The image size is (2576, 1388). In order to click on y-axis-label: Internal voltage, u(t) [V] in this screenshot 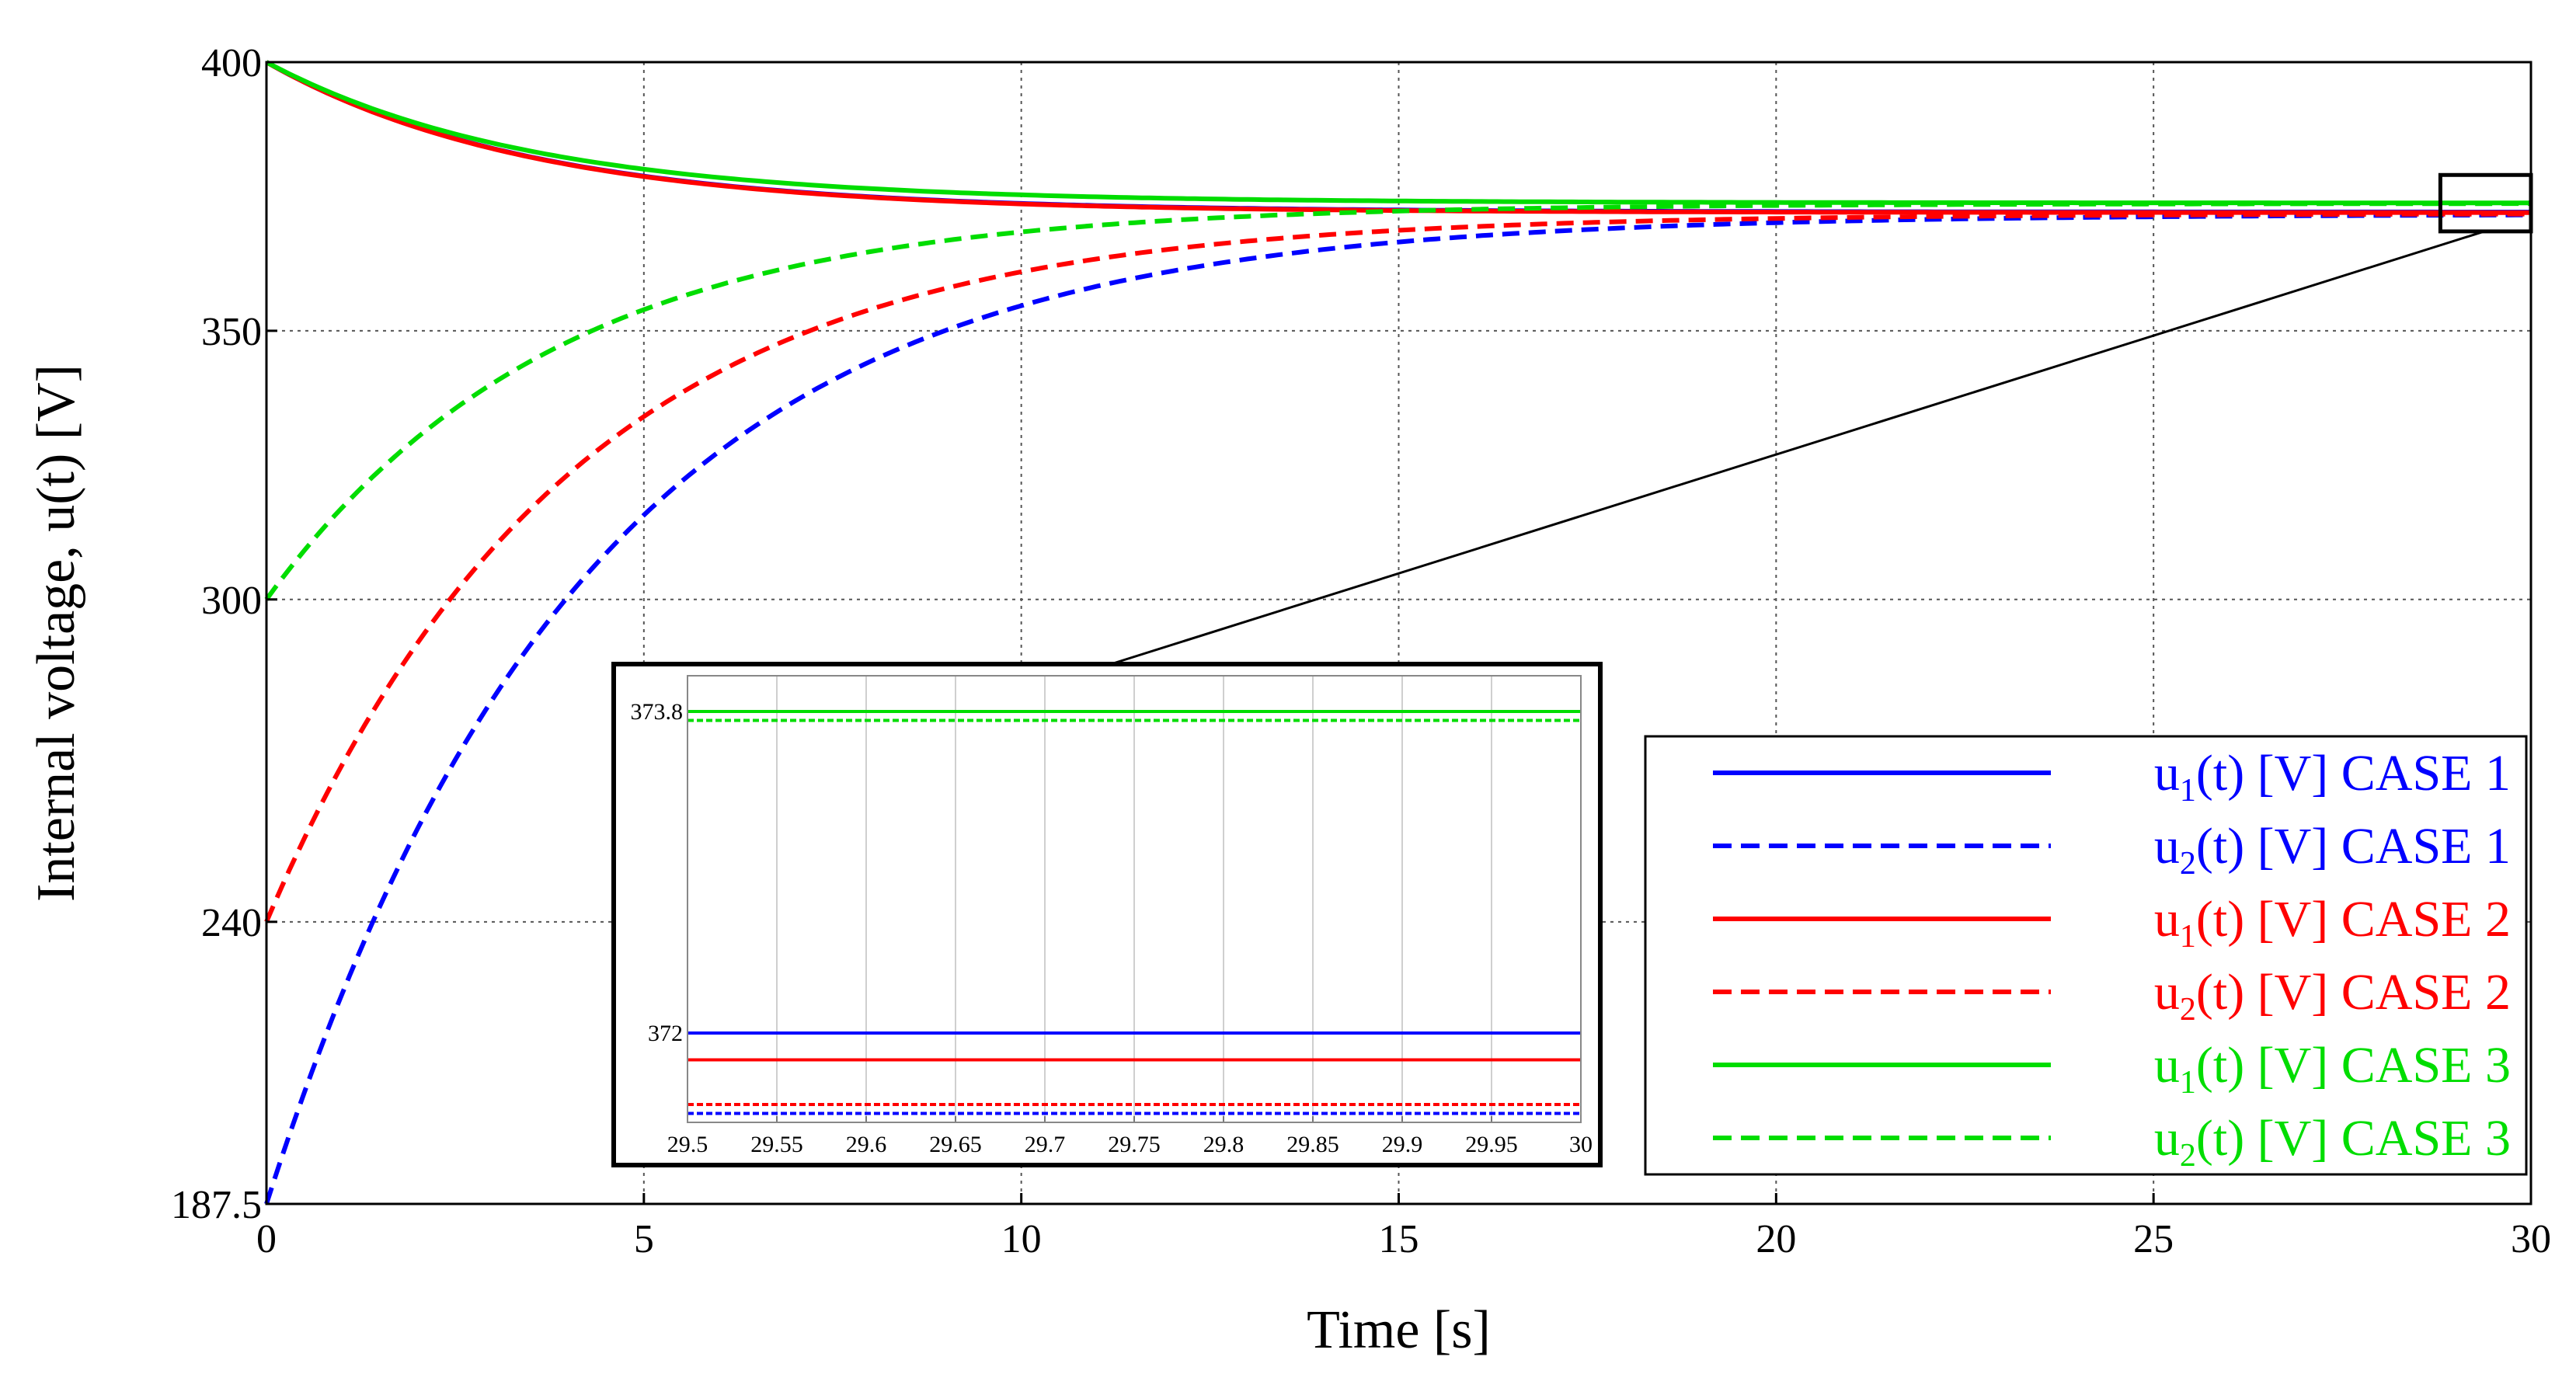, I will do `click(56, 633)`.